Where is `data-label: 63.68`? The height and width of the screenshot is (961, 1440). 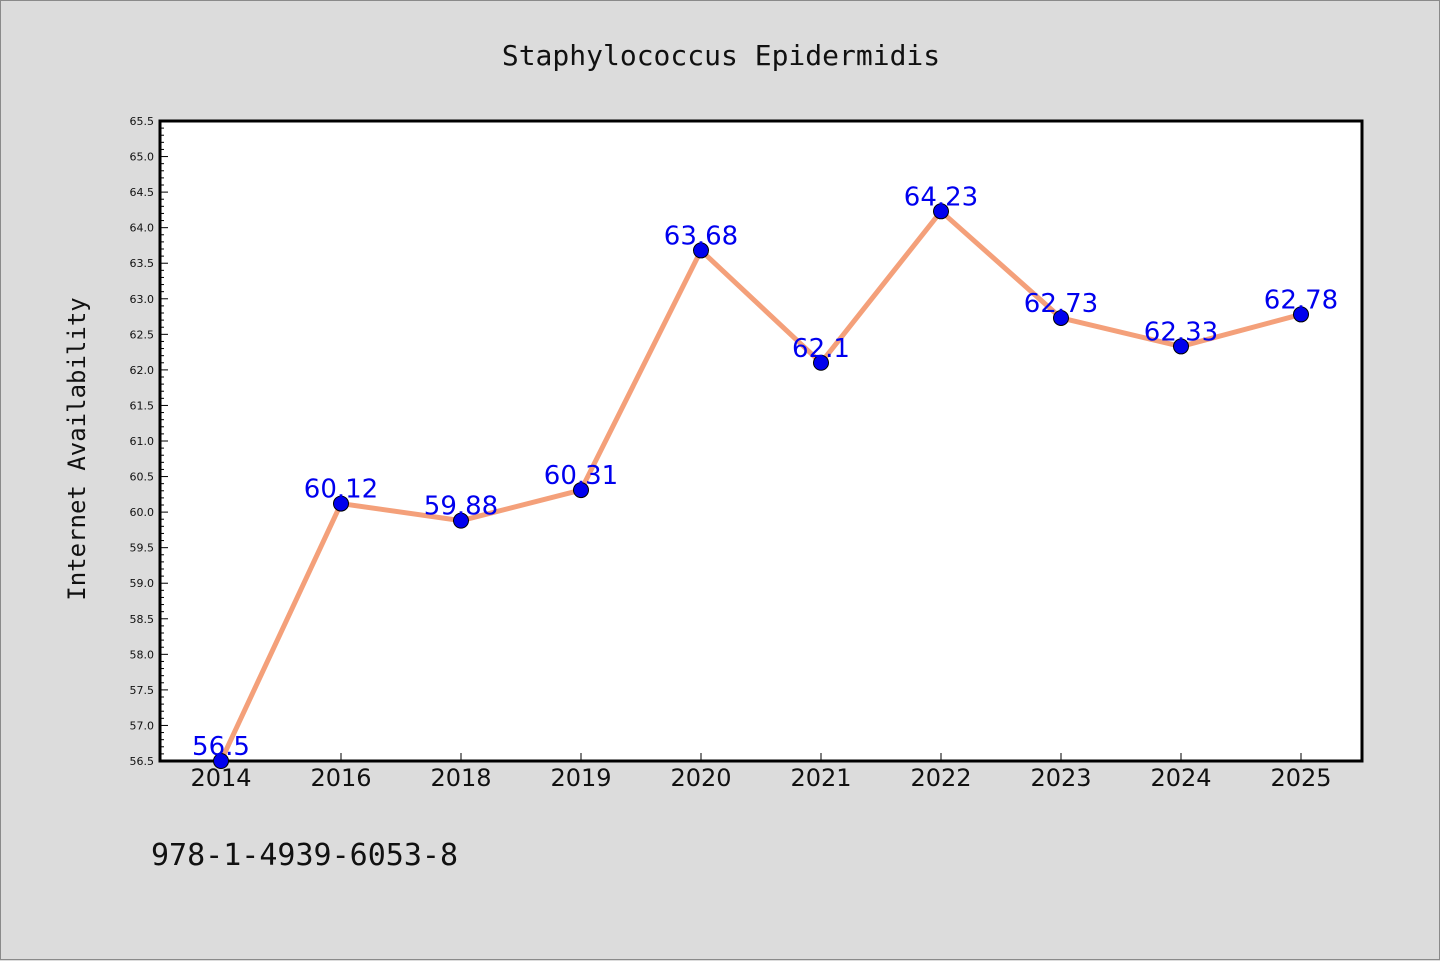
data-label: 63.68 is located at coordinates (701, 236).